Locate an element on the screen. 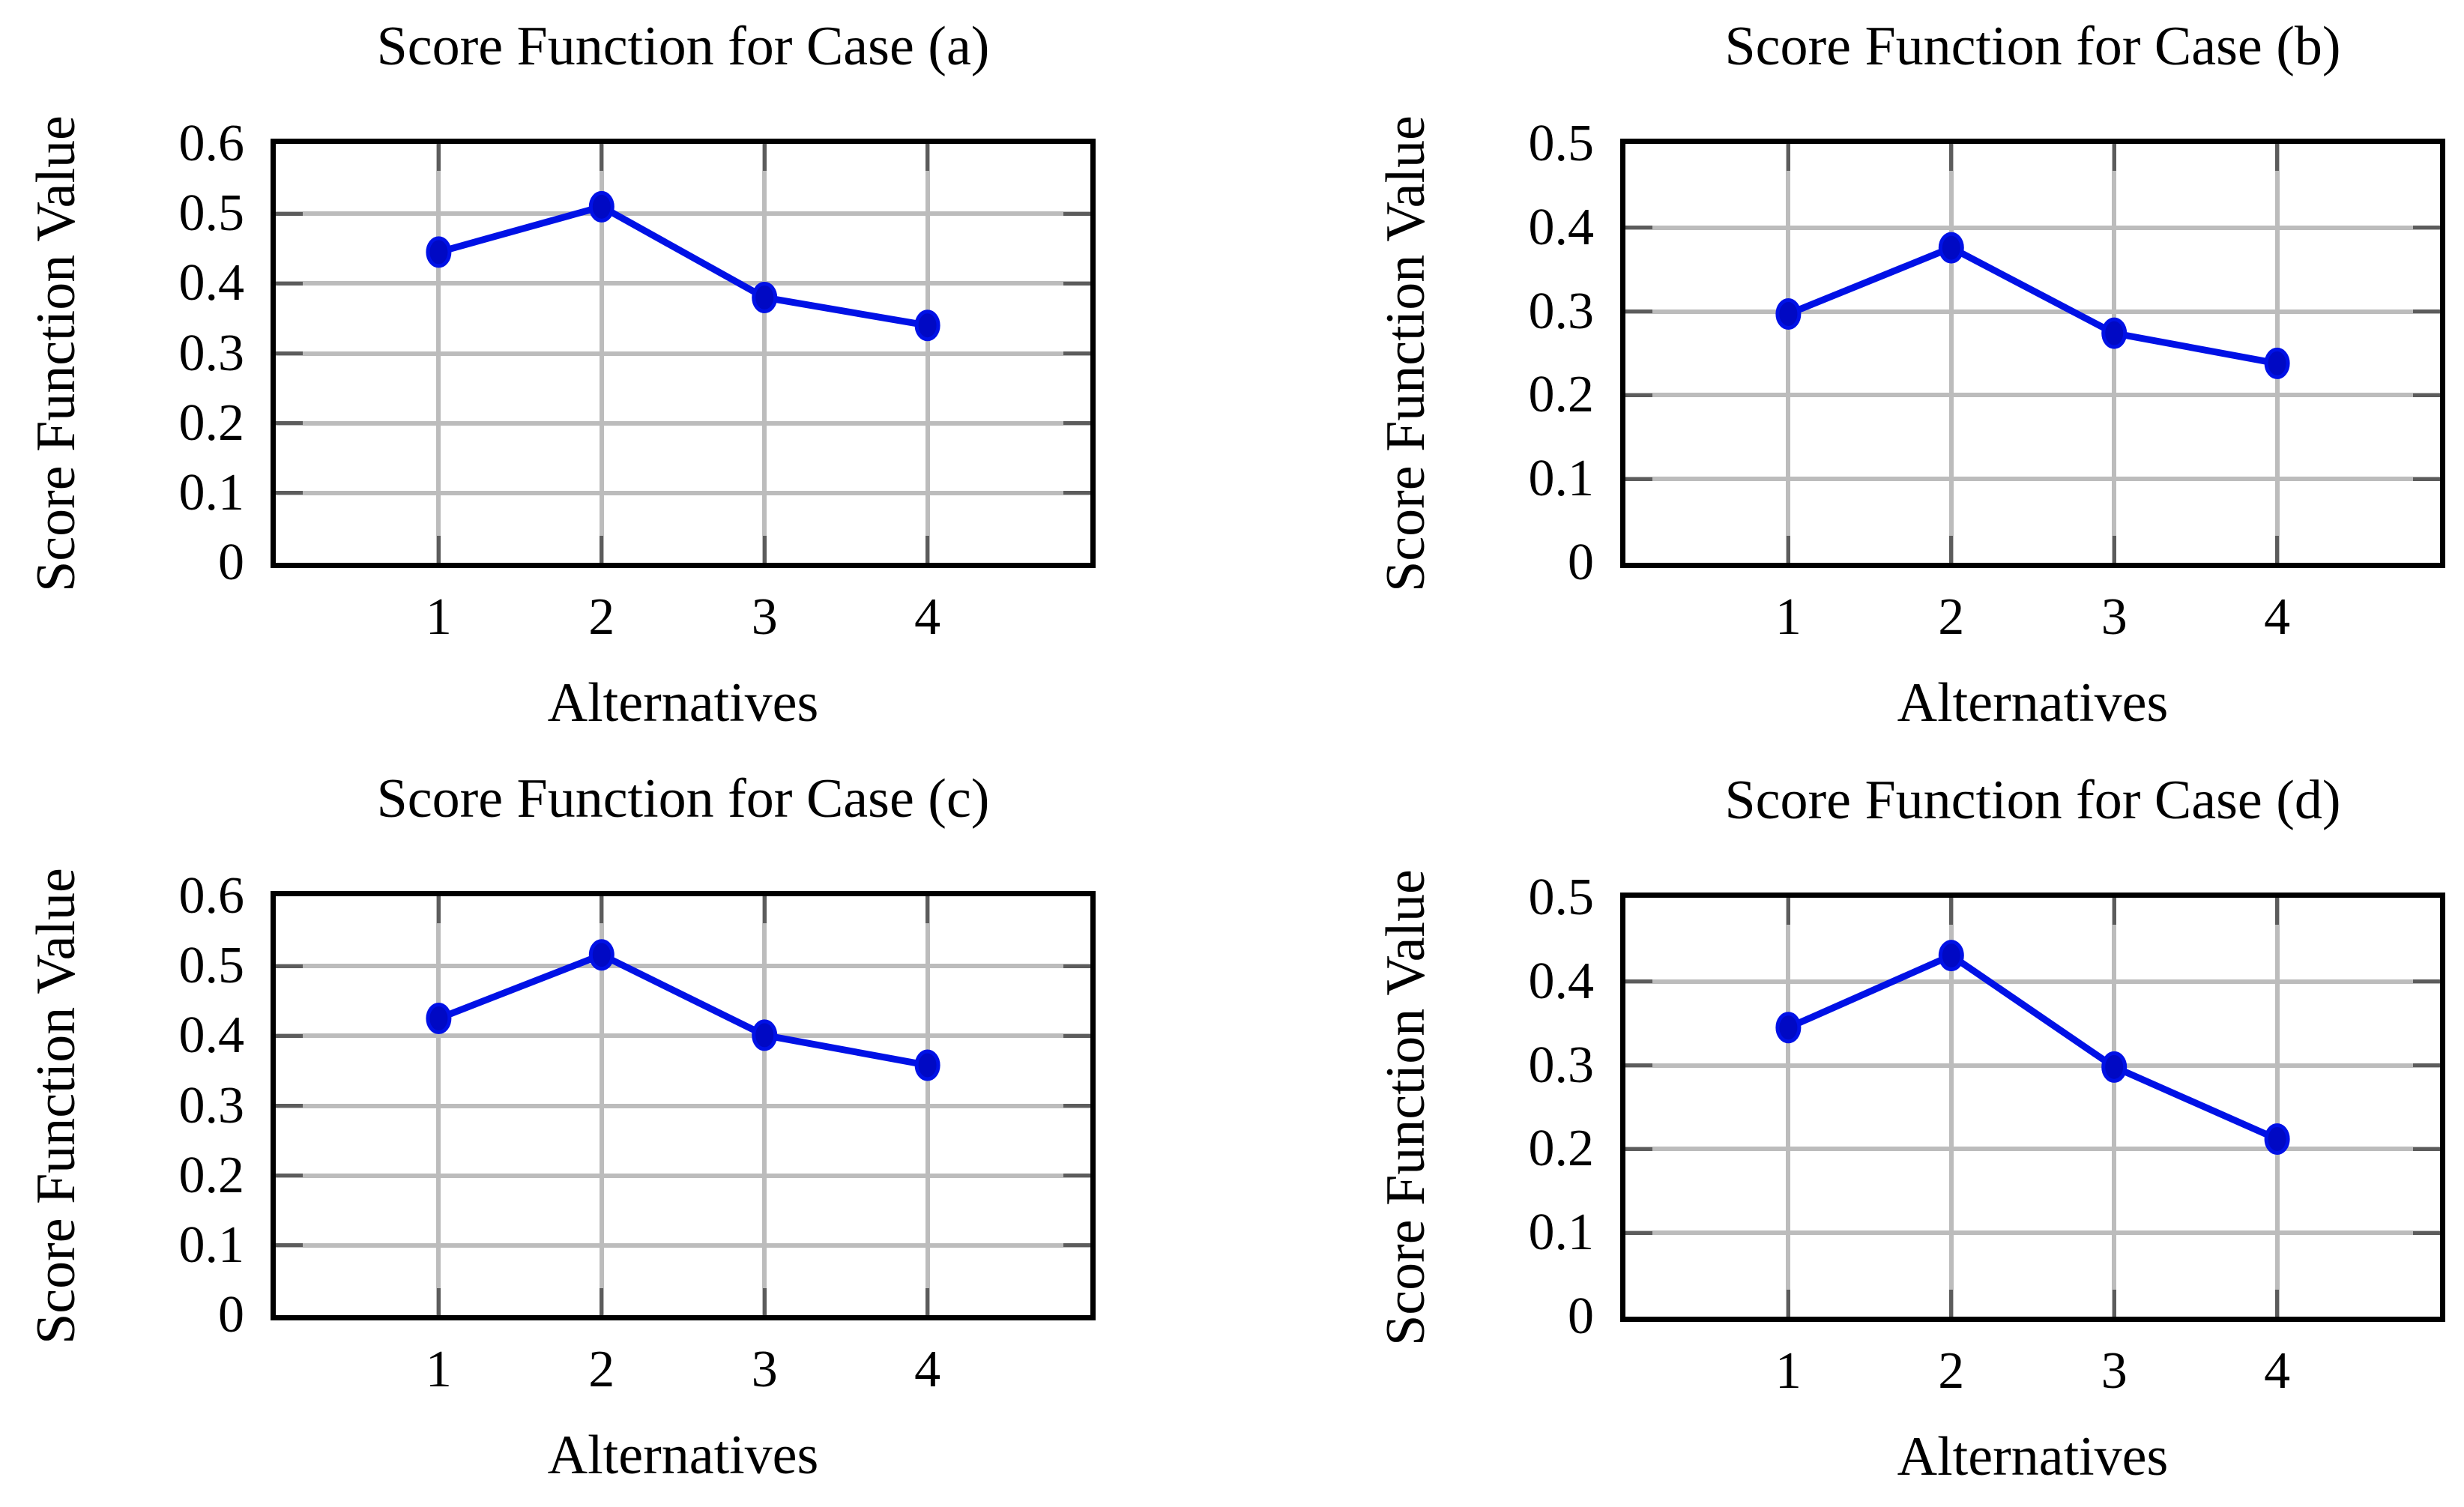  chart-title: Score Function for Case (b) is located at coordinates (2032, 46).